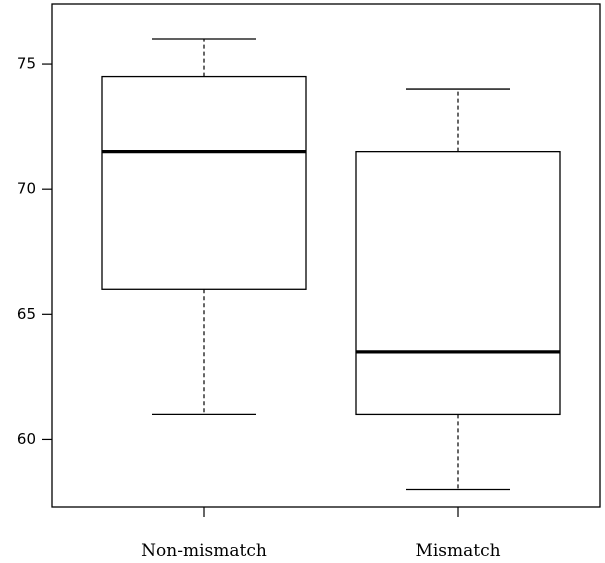  Describe the element at coordinates (34, 251) in the screenshot. I see `y-axis: 60 65 70 75` at that location.